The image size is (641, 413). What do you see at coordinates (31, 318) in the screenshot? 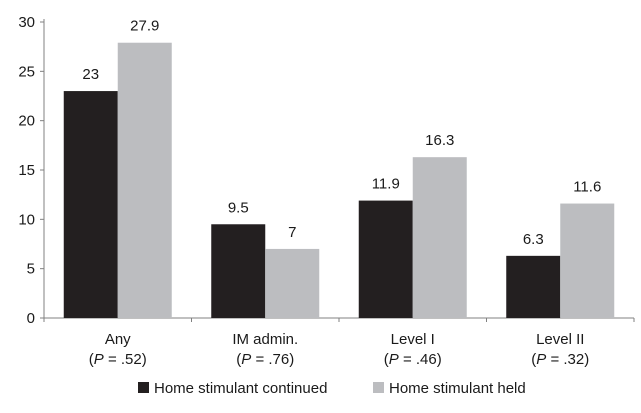
I see `y-tick-label: 0` at bounding box center [31, 318].